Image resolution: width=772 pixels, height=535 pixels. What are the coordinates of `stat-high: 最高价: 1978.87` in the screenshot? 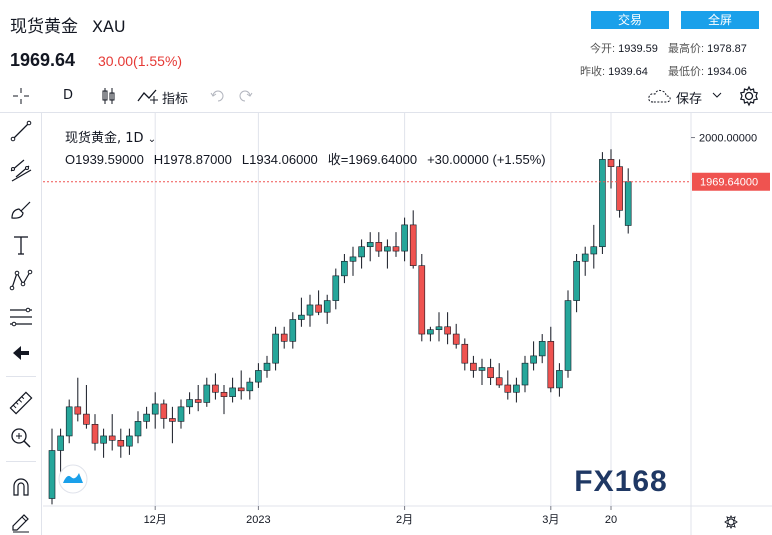 It's located at (707, 49).